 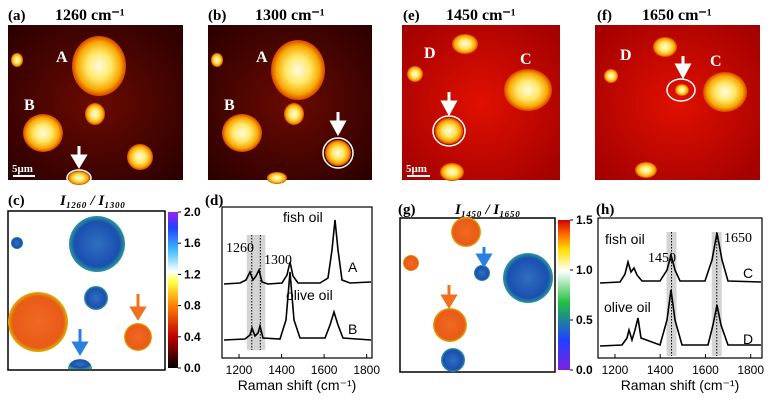 I want to click on colorbar-tick-label: 1.0, so click(x=584, y=270).